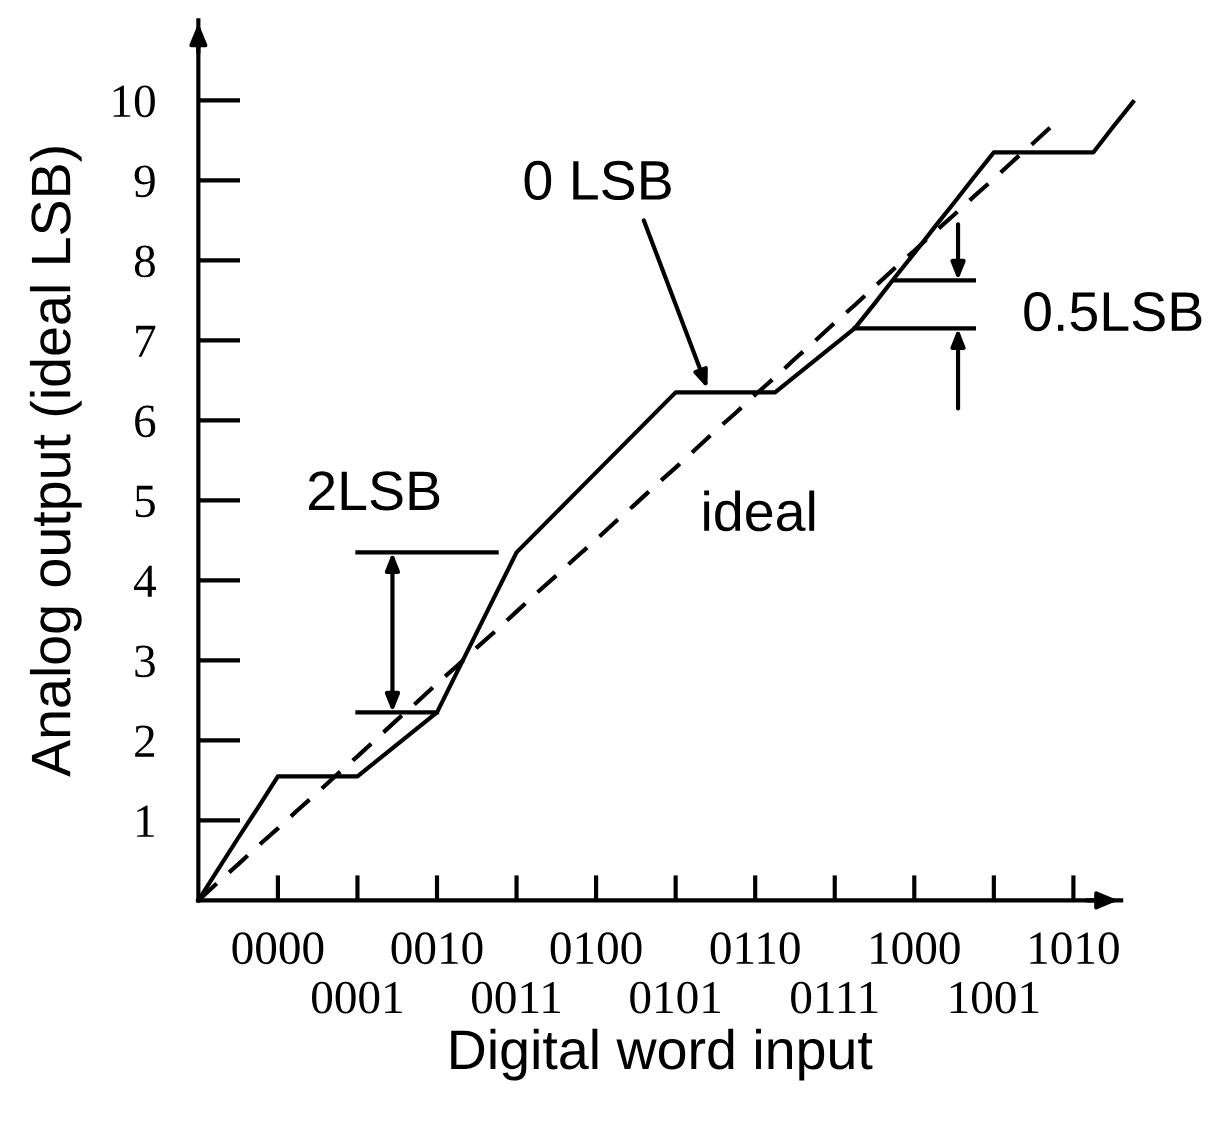 The height and width of the screenshot is (1134, 1232). What do you see at coordinates (144, 261) in the screenshot?
I see `y-tick-label: 8` at bounding box center [144, 261].